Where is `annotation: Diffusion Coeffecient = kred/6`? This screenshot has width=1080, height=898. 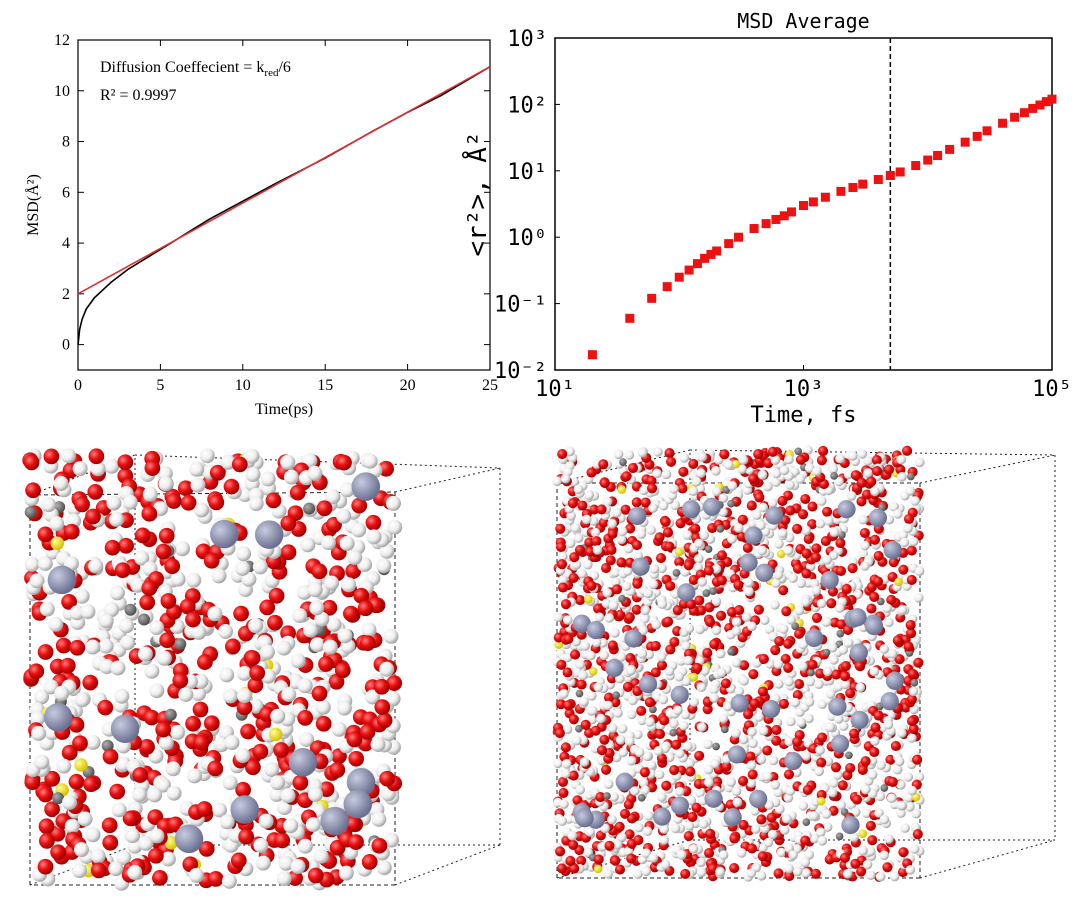
annotation: Diffusion Coeffecient = kred/6 is located at coordinates (195, 69).